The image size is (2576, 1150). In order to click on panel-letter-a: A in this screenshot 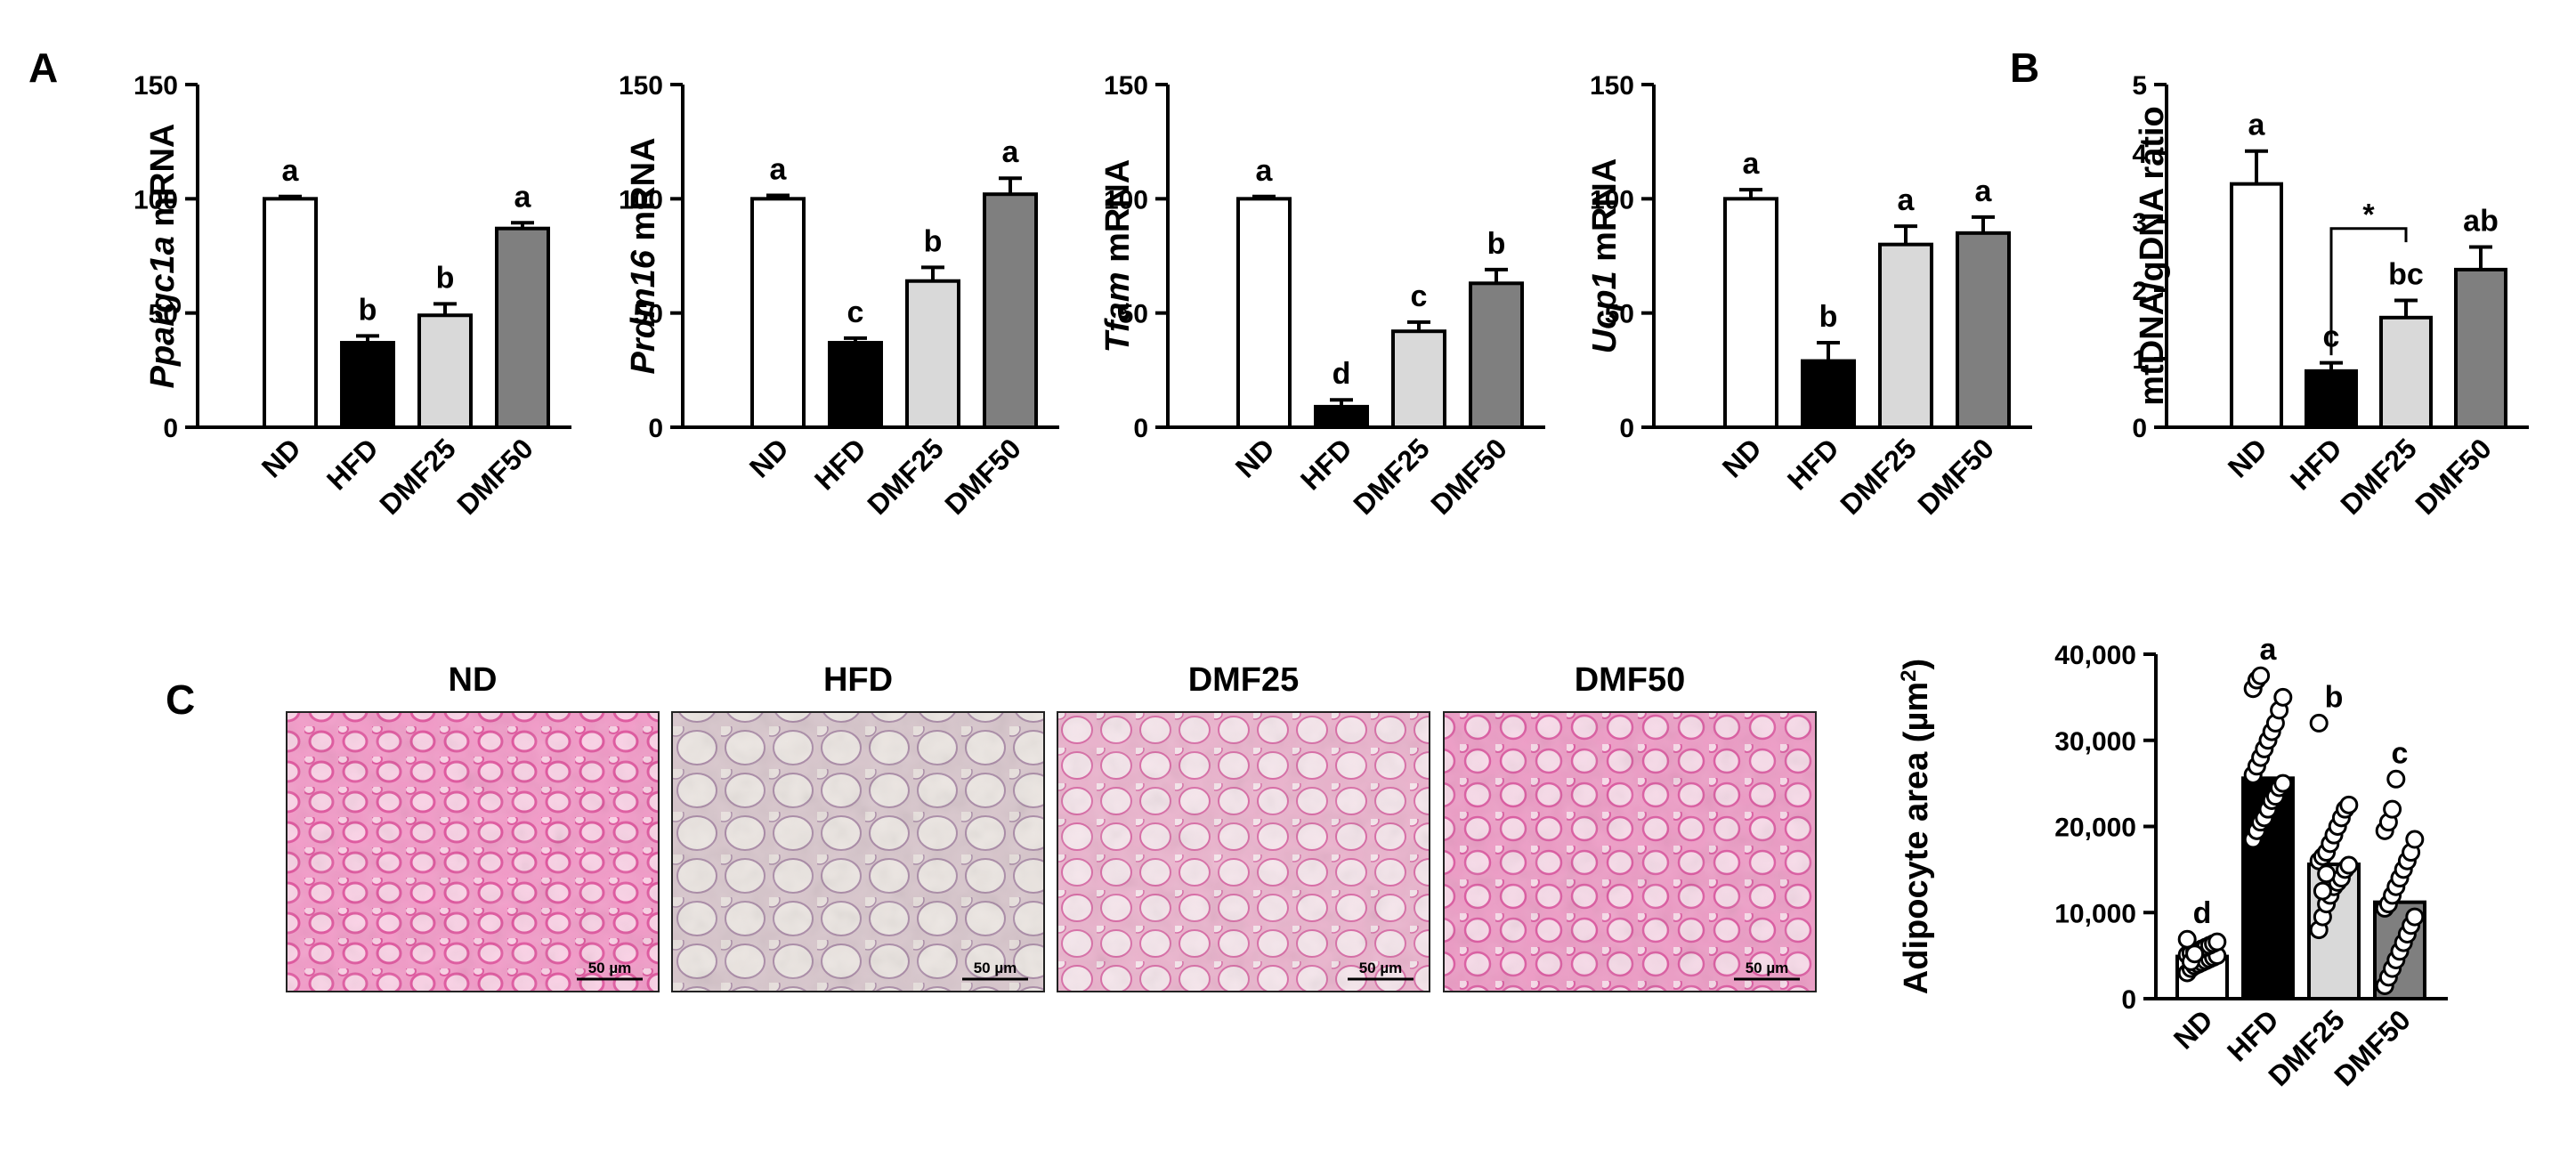, I will do `click(43, 68)`.